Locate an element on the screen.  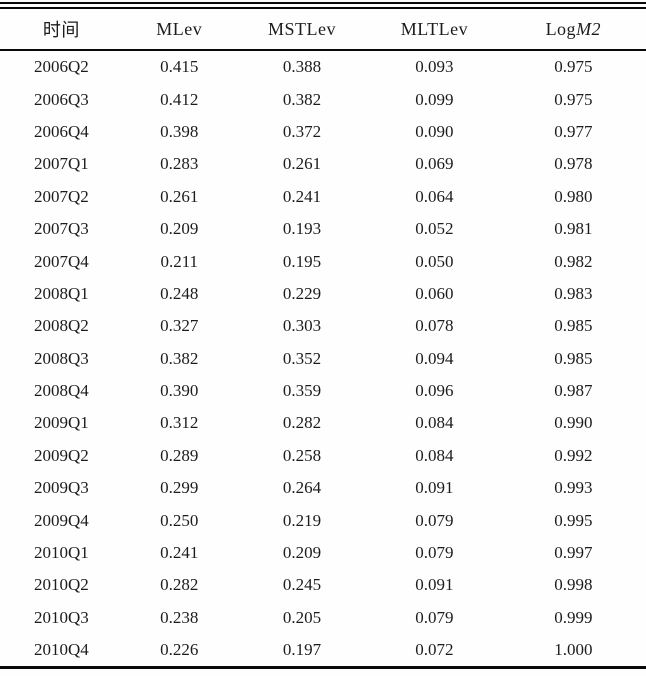
cell-value: 0.299 is located at coordinates (179, 488).